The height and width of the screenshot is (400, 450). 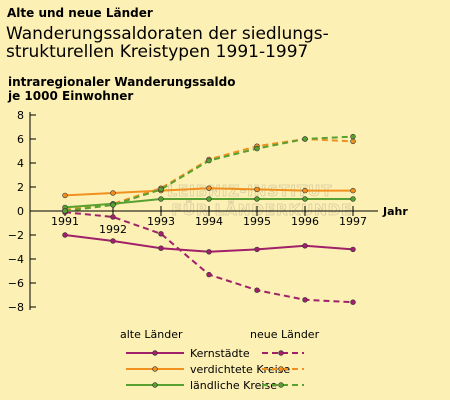 I want to click on chart-title-line1: Wanderungssaldoraten der siedlungs-, so click(x=167, y=34).